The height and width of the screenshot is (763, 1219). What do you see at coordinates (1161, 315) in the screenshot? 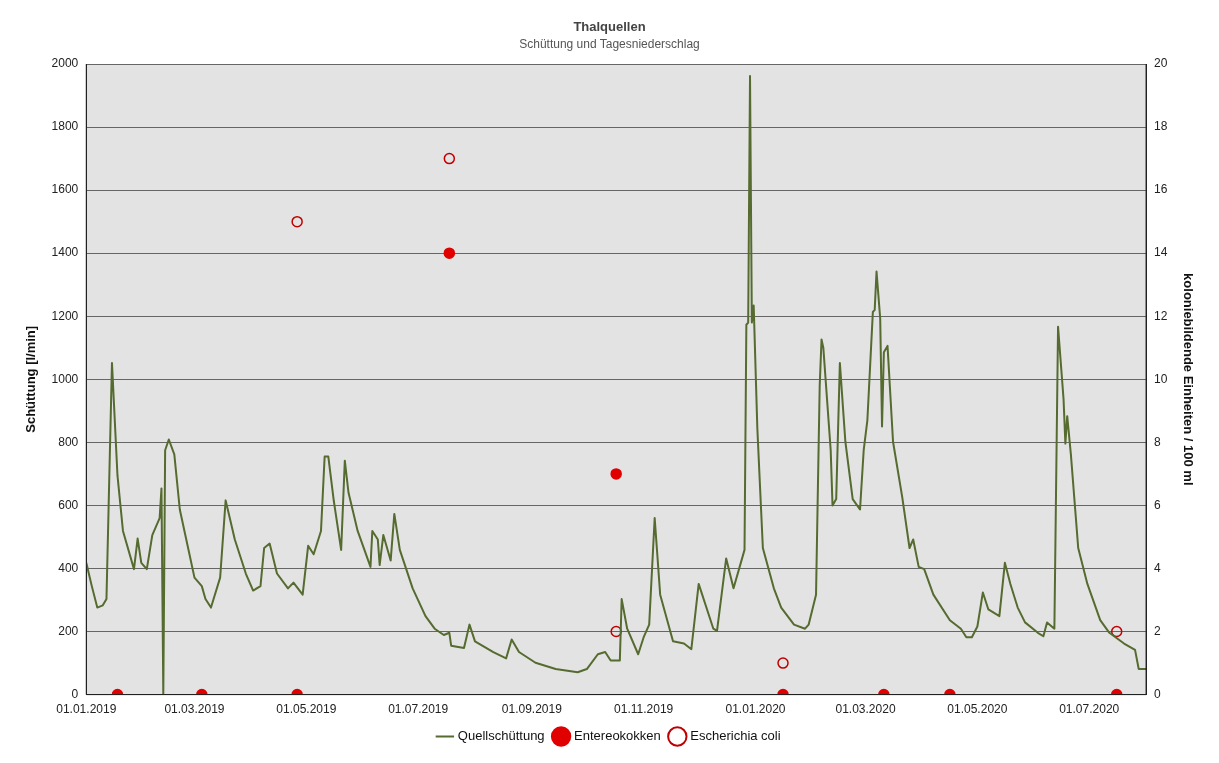
I see `y2-tick-label: 12` at bounding box center [1161, 315].